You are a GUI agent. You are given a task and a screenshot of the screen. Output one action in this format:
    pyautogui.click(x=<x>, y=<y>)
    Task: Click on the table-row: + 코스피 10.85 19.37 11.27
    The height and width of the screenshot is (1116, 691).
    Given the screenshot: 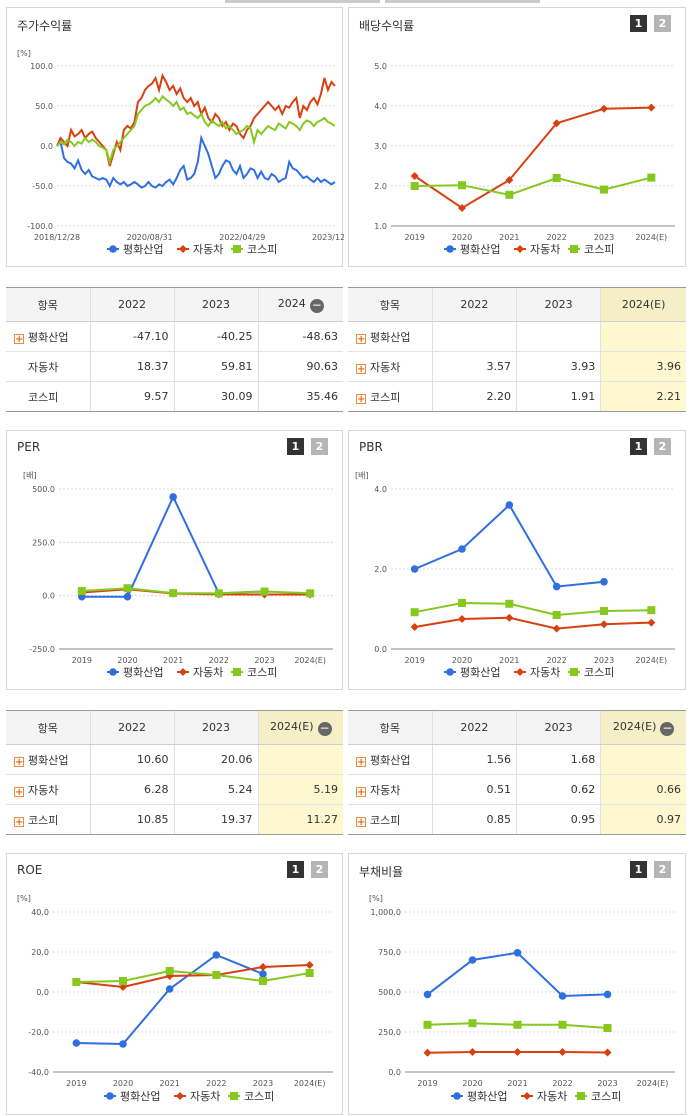 What is the action you would take?
    pyautogui.click(x=174, y=819)
    